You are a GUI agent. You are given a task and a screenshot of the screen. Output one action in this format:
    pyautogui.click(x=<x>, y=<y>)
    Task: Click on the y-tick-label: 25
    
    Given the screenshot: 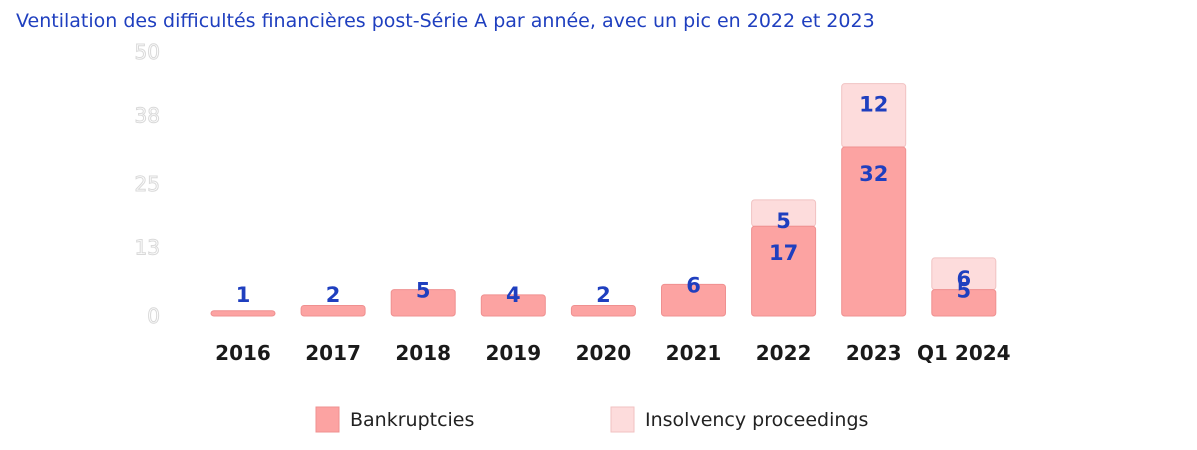 What is the action you would take?
    pyautogui.click(x=147, y=184)
    